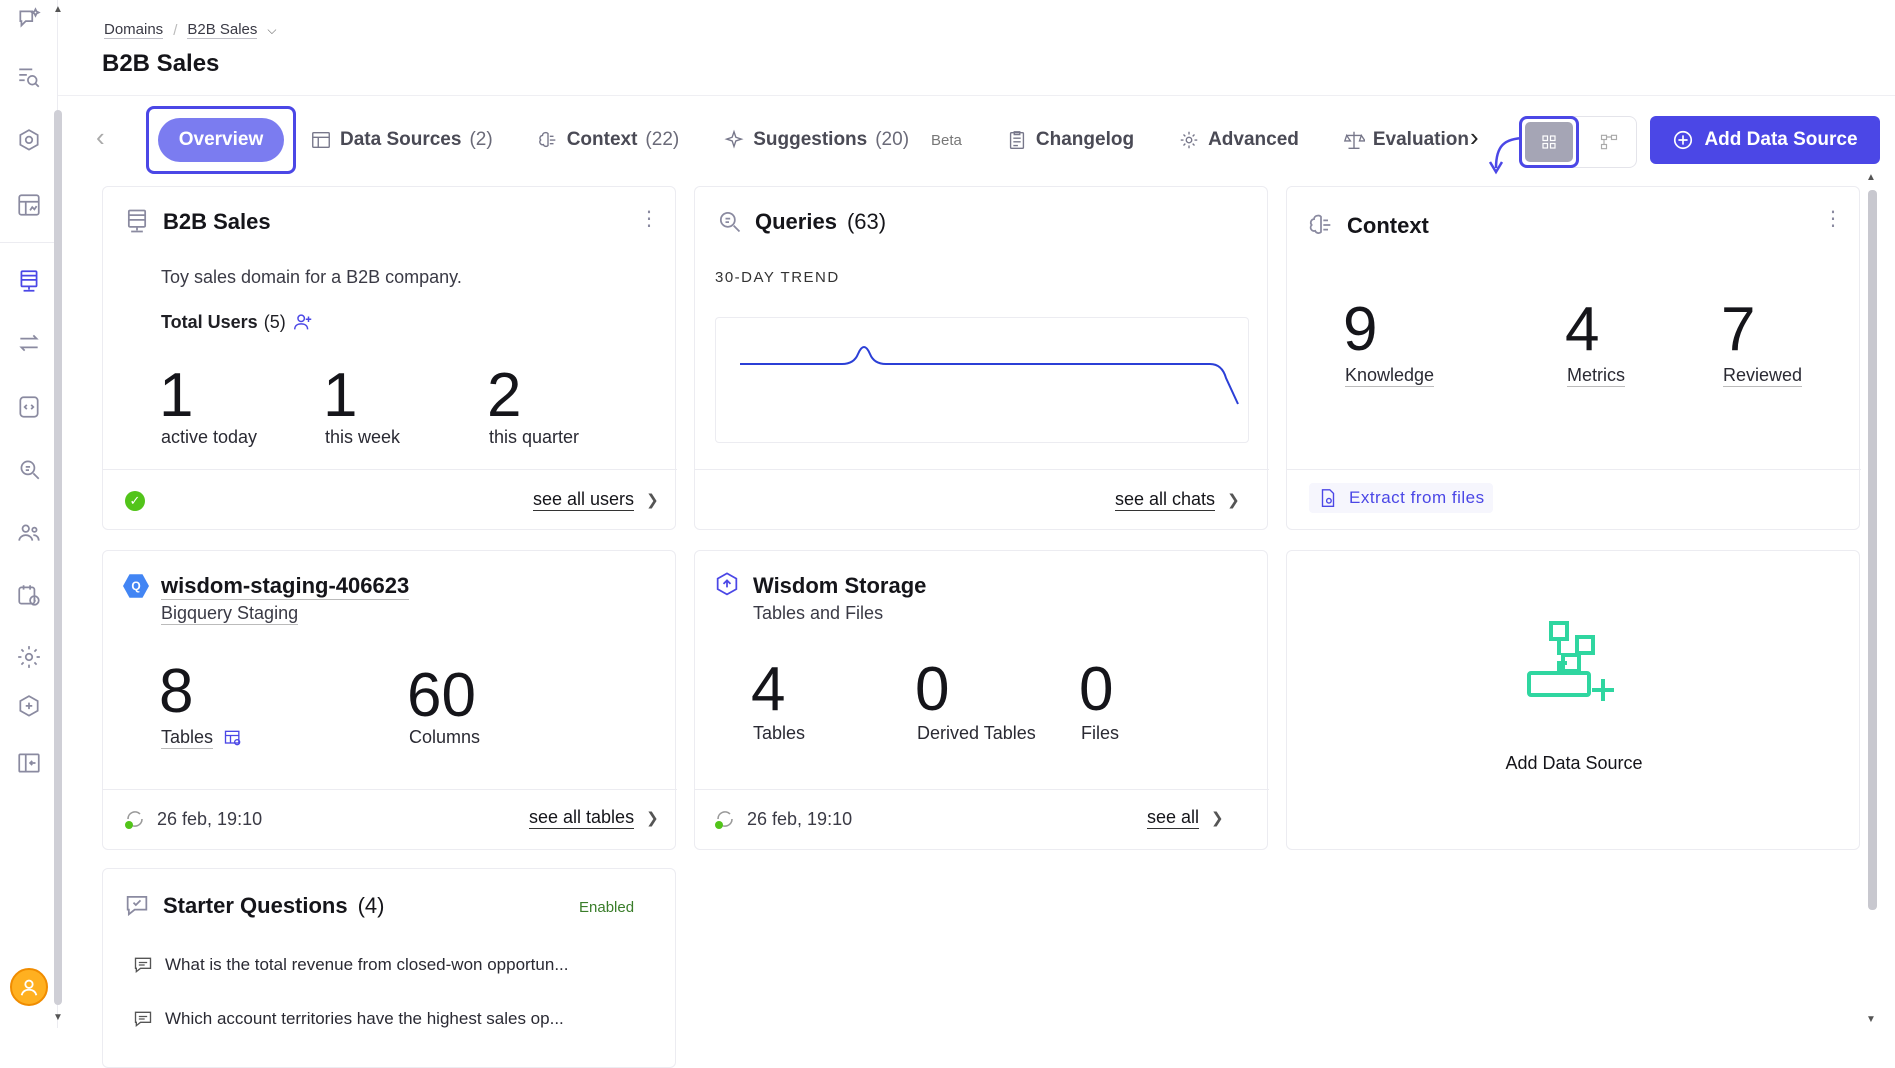 This screenshot has width=1895, height=1068. What do you see at coordinates (232, 738) in the screenshot?
I see `table-search-icon` at bounding box center [232, 738].